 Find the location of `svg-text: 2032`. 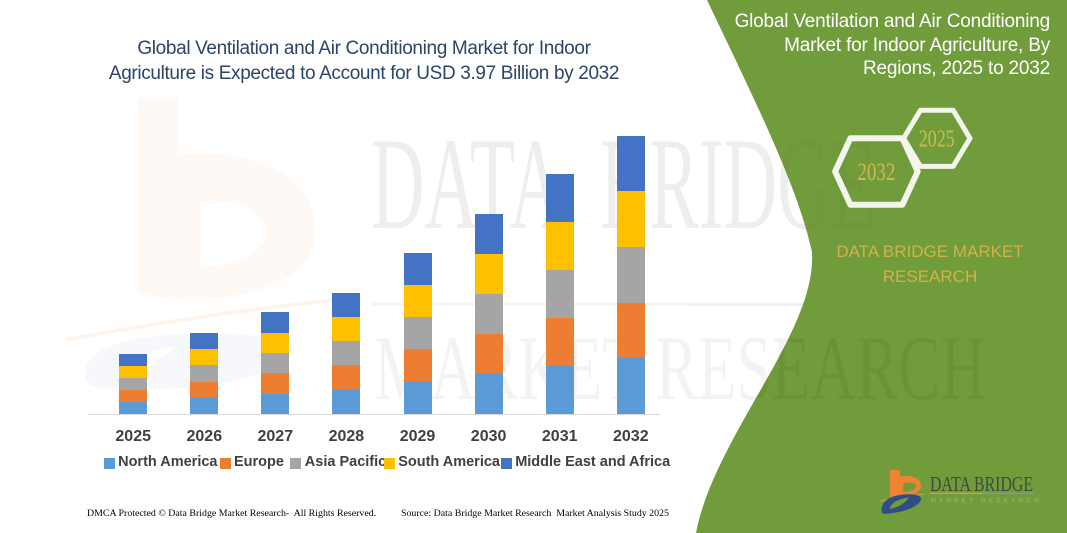

svg-text: 2032 is located at coordinates (876, 172).